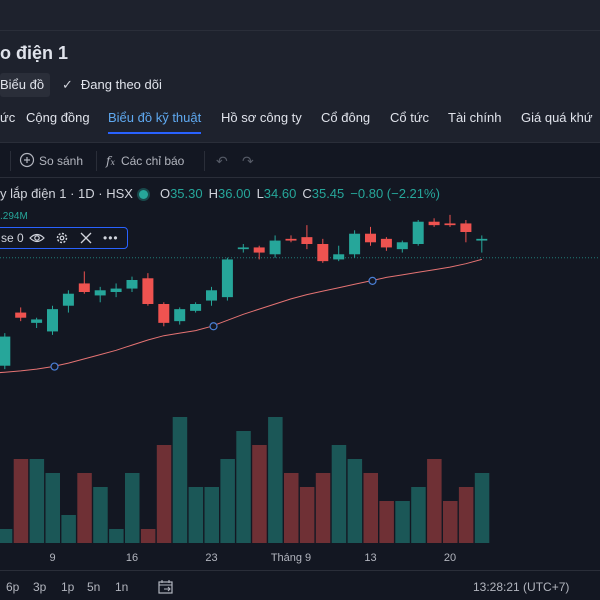 The width and height of the screenshot is (600, 600). What do you see at coordinates (248, 161) in the screenshot?
I see `redo-icon: ↷` at bounding box center [248, 161].